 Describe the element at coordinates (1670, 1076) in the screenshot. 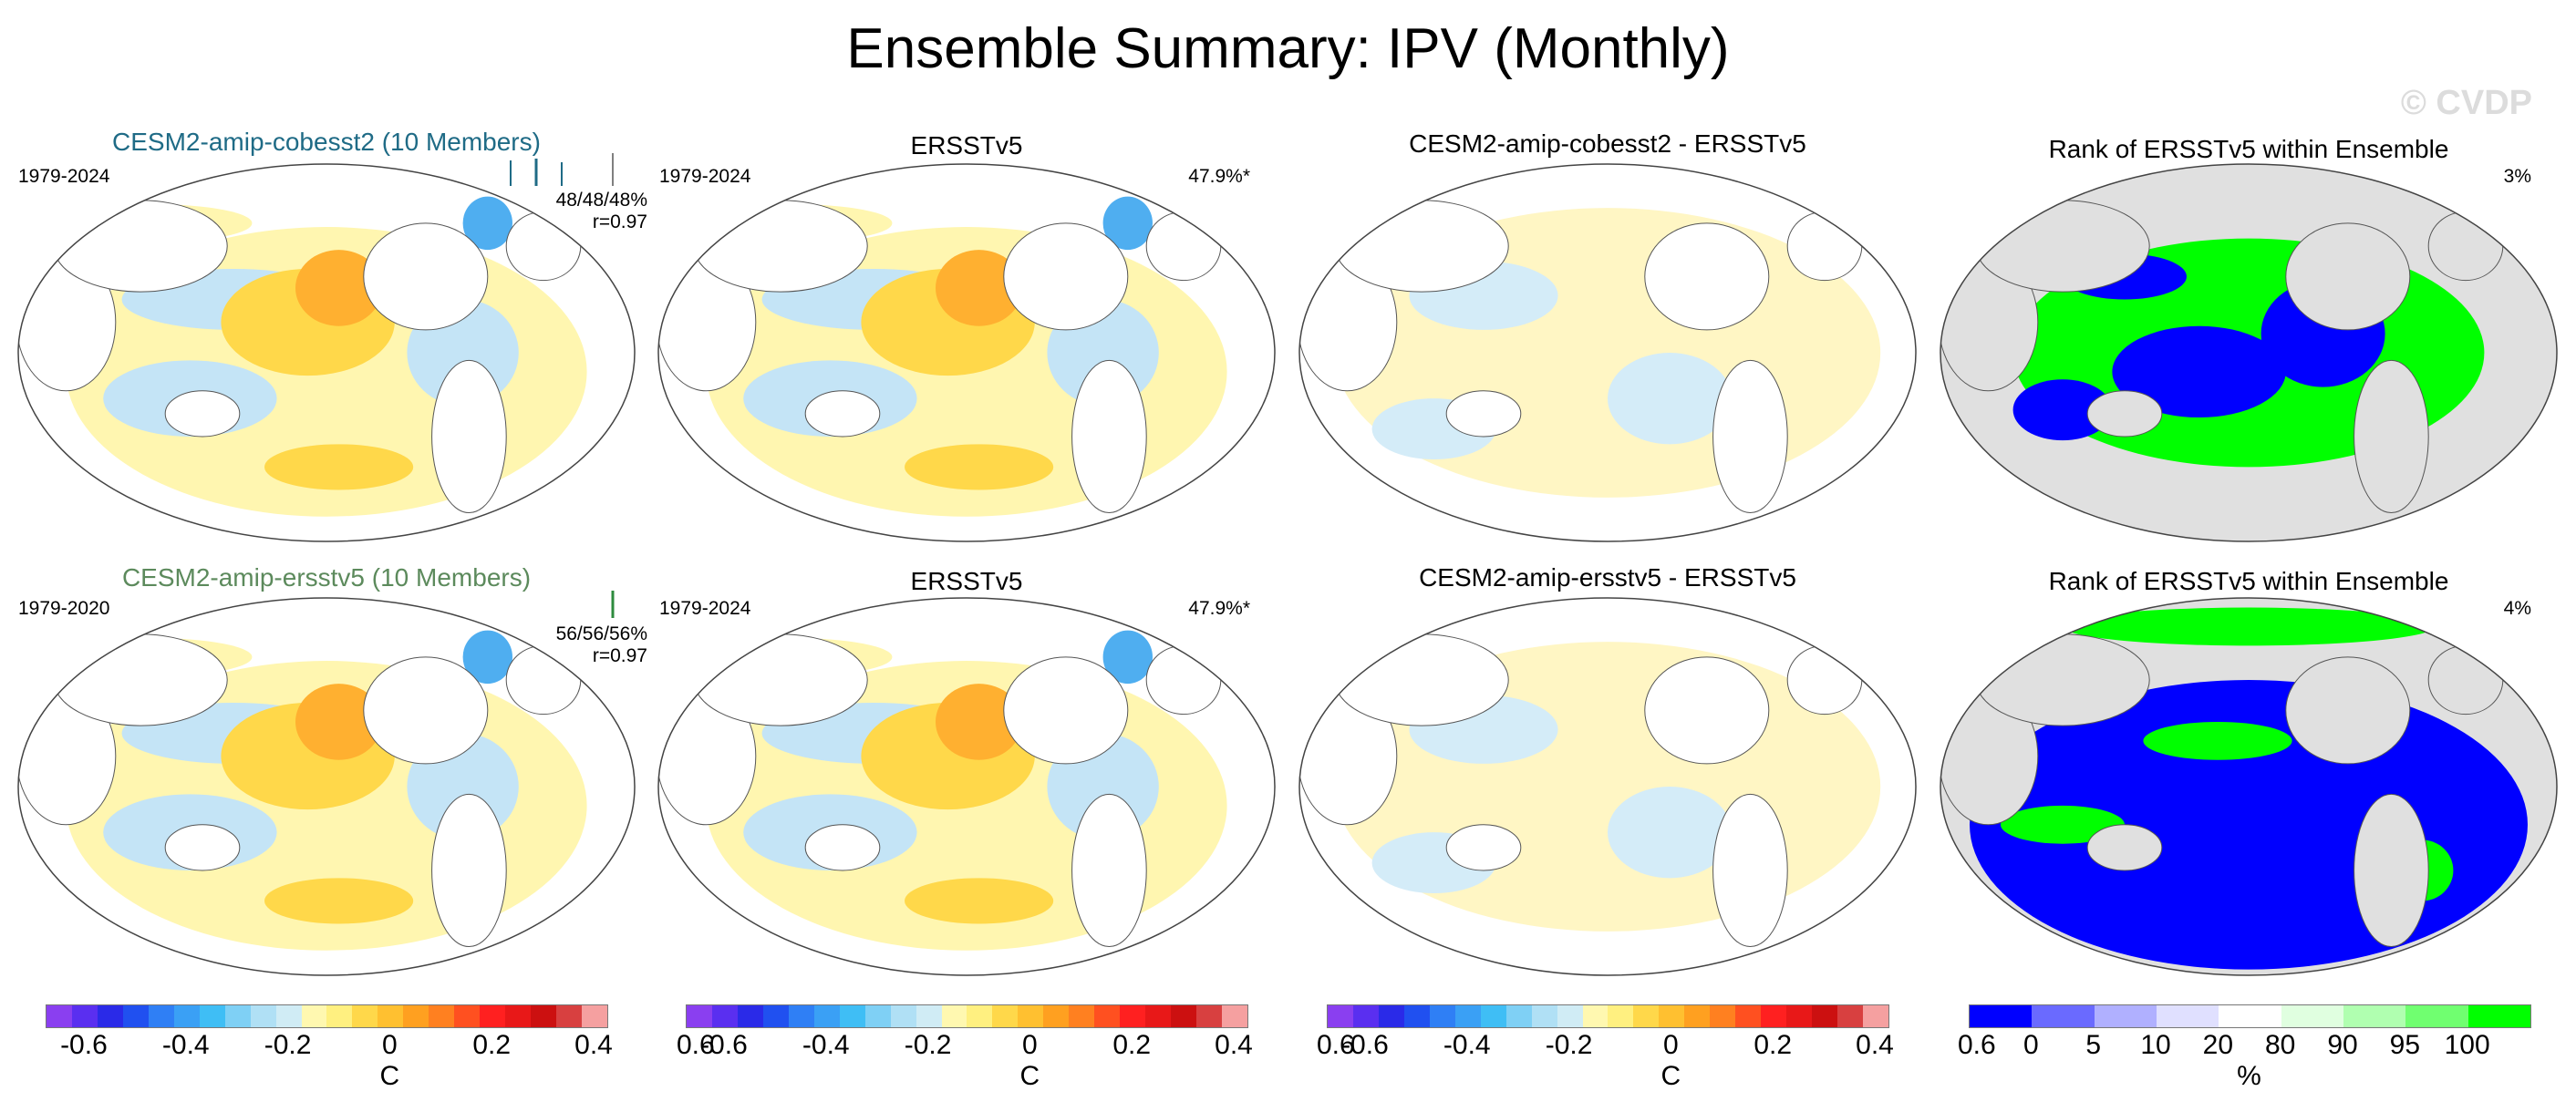

I see `colorbar-unit: C` at that location.